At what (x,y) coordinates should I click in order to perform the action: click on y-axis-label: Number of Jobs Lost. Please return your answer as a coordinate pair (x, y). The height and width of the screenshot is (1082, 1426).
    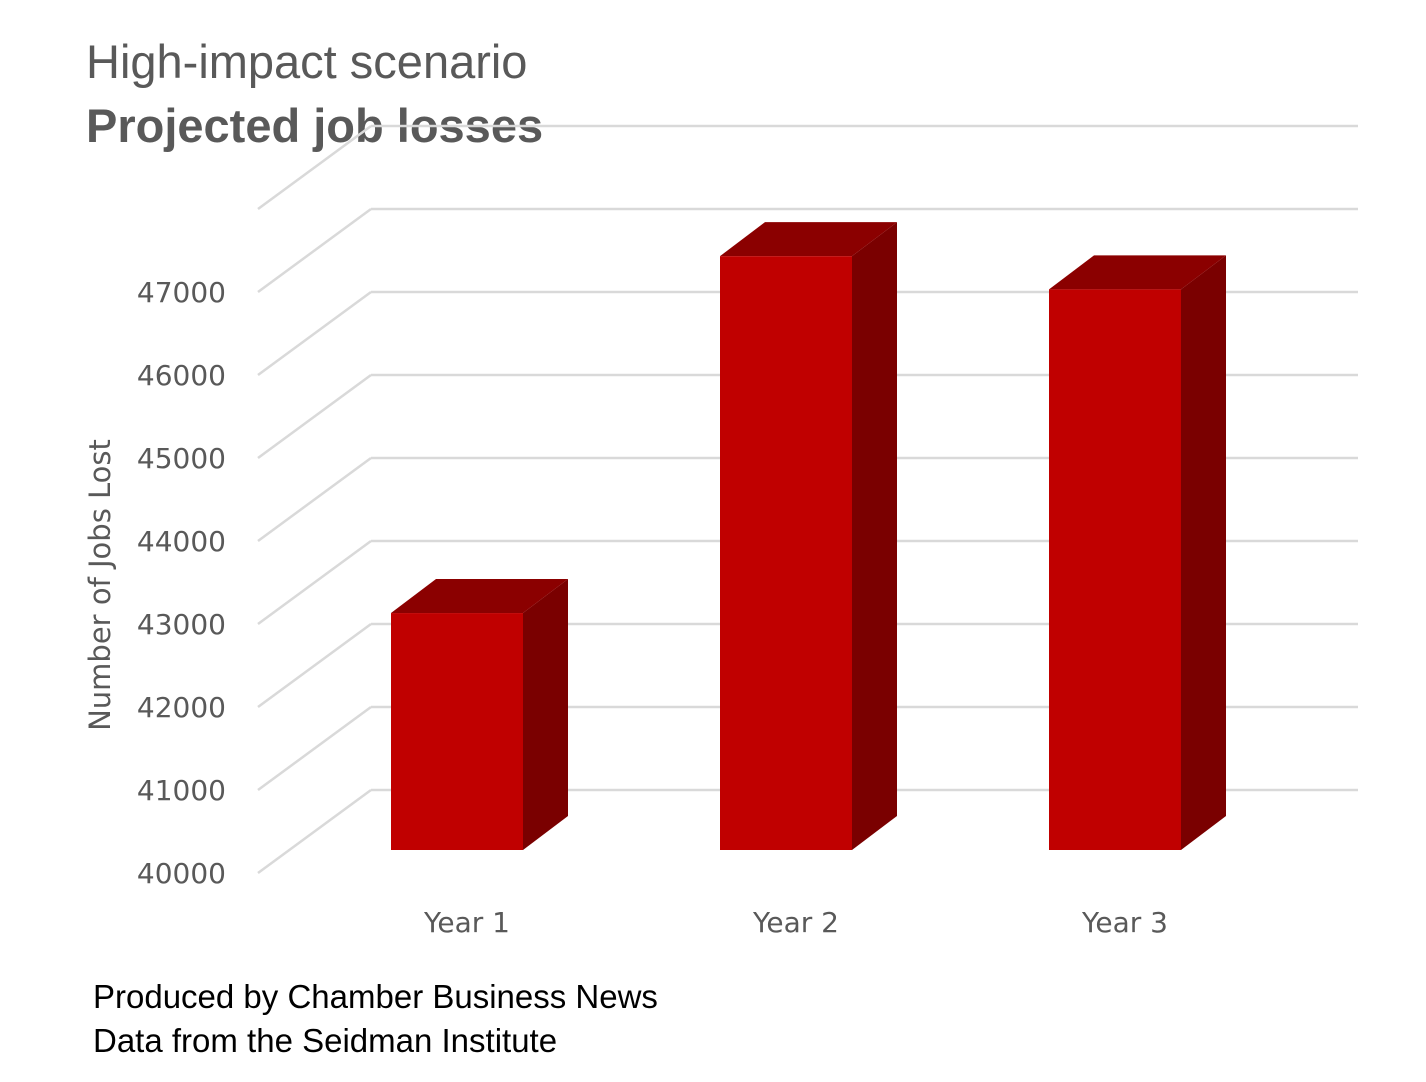
    Looking at the image, I should click on (100, 585).